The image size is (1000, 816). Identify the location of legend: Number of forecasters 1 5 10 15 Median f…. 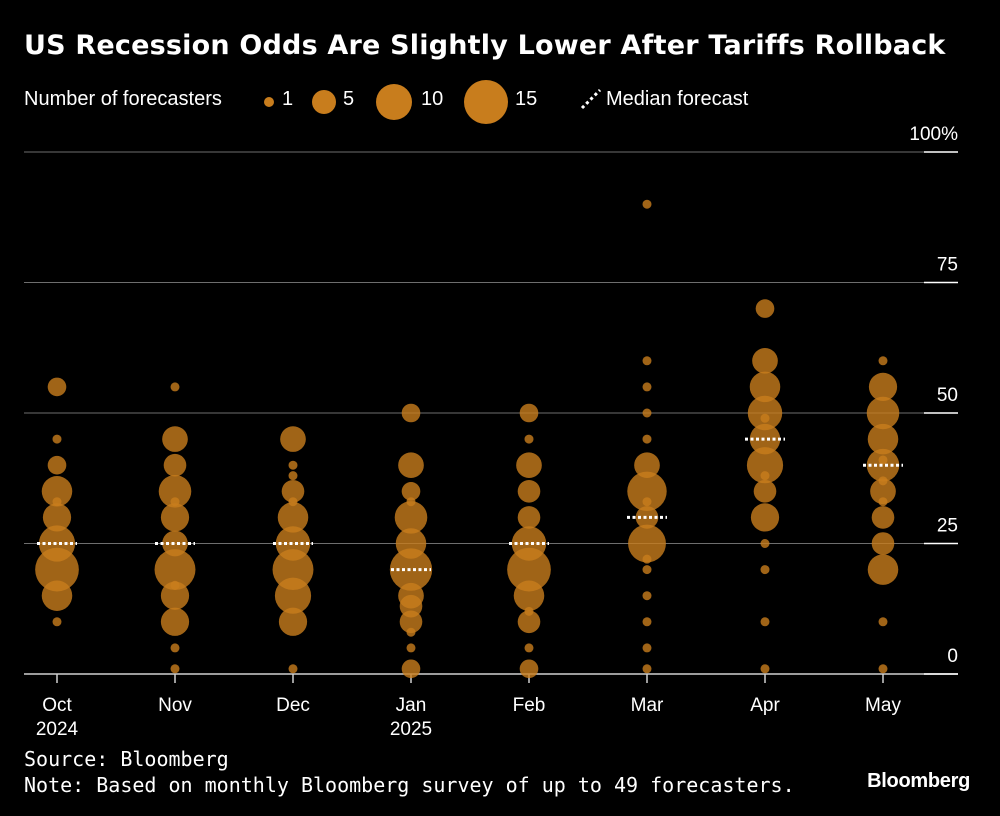
(504, 102).